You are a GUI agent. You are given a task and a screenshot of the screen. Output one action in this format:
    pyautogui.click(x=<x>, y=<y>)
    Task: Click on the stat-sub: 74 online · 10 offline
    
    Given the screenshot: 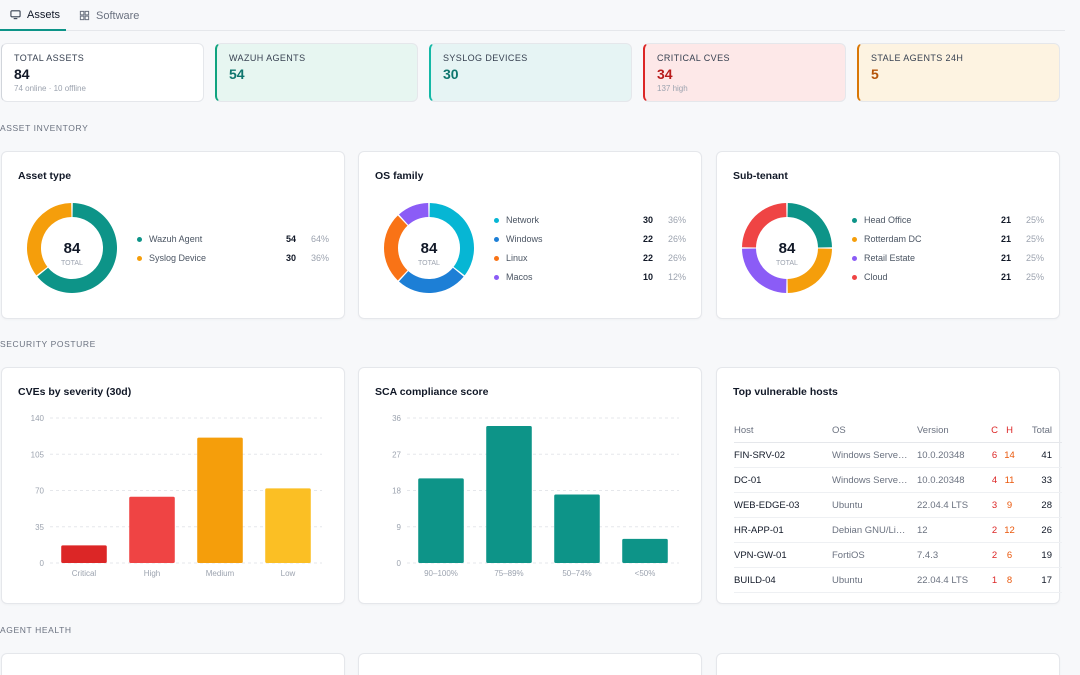 What is the action you would take?
    pyautogui.click(x=50, y=88)
    